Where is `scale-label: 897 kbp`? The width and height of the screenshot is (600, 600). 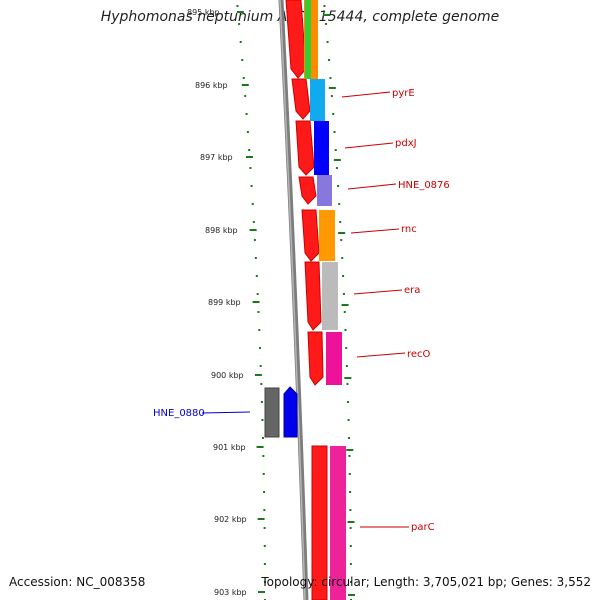
scale-label: 897 kbp is located at coordinates (216, 157).